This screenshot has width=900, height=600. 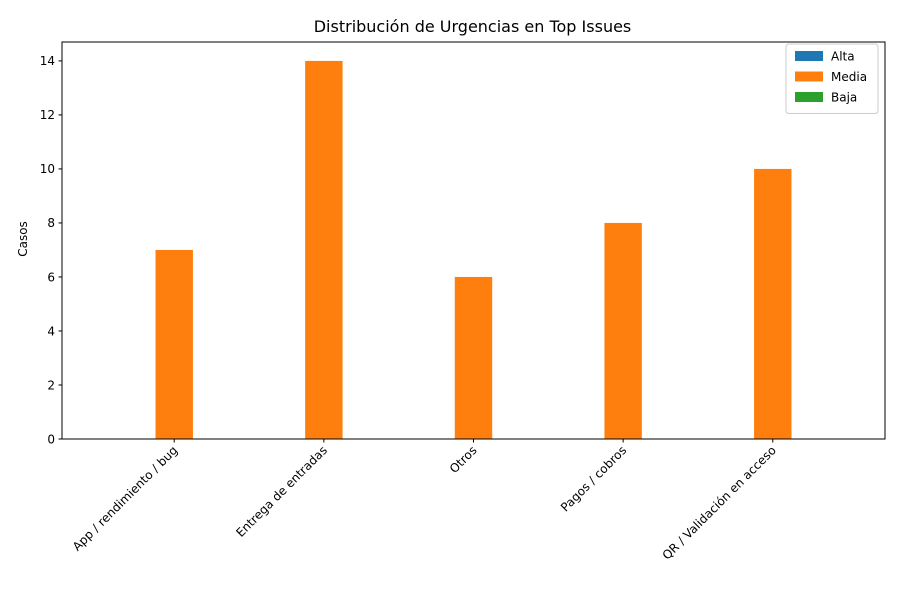 What do you see at coordinates (125, 498) in the screenshot?
I see `x-tick-label: App / rendimiento / bug` at bounding box center [125, 498].